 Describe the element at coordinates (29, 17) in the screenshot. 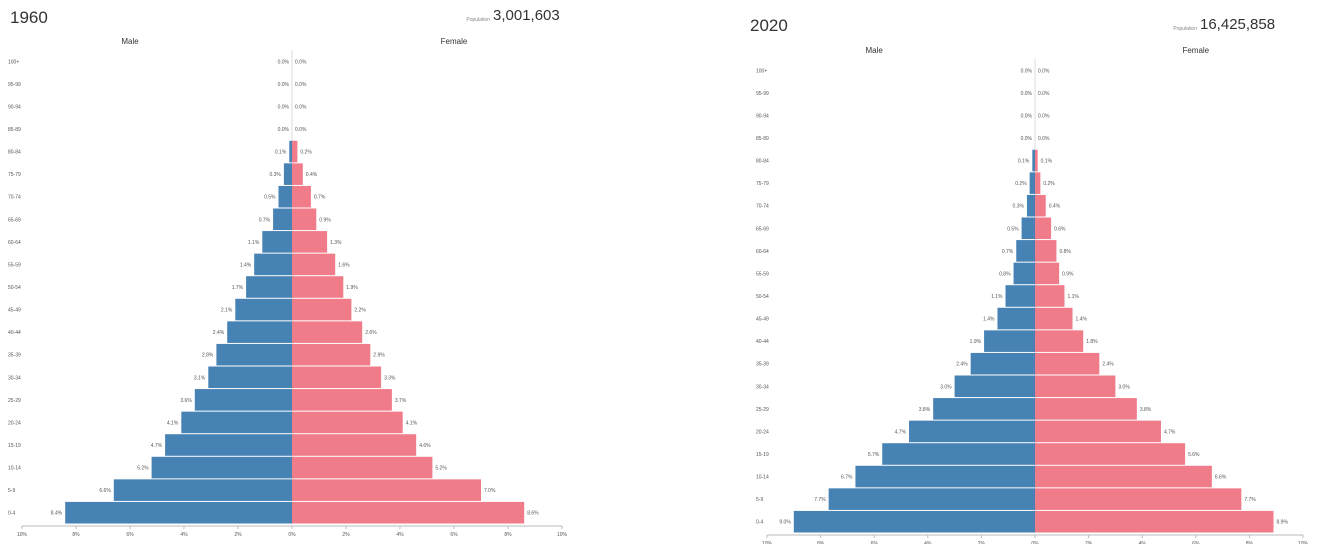

I see `year-title: 1960` at that location.